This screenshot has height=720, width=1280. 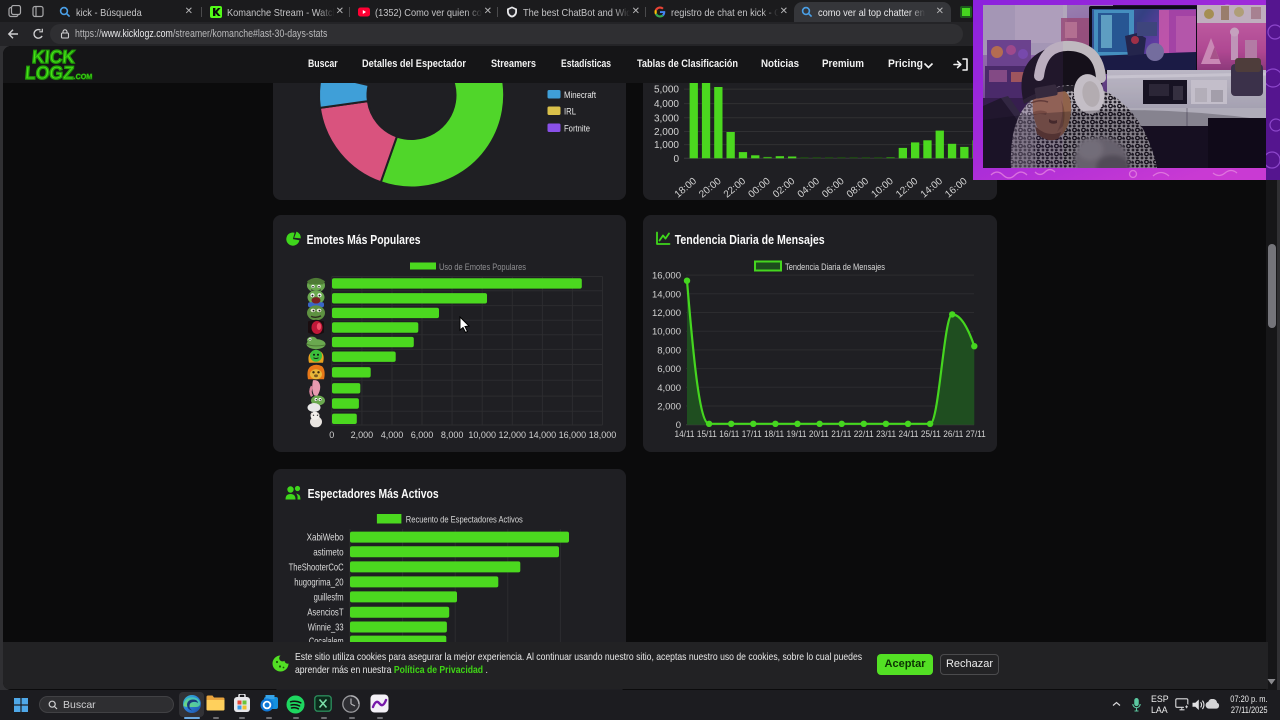 I want to click on svg-text: 12:00, so click(x=907, y=188).